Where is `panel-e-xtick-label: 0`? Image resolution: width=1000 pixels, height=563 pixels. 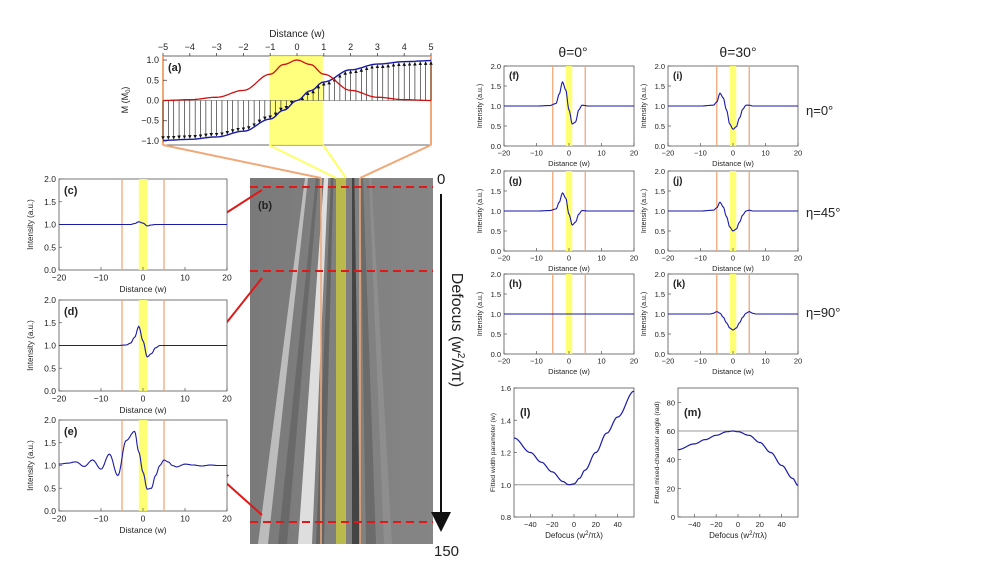
panel-e-xtick-label: 0 is located at coordinates (143, 519).